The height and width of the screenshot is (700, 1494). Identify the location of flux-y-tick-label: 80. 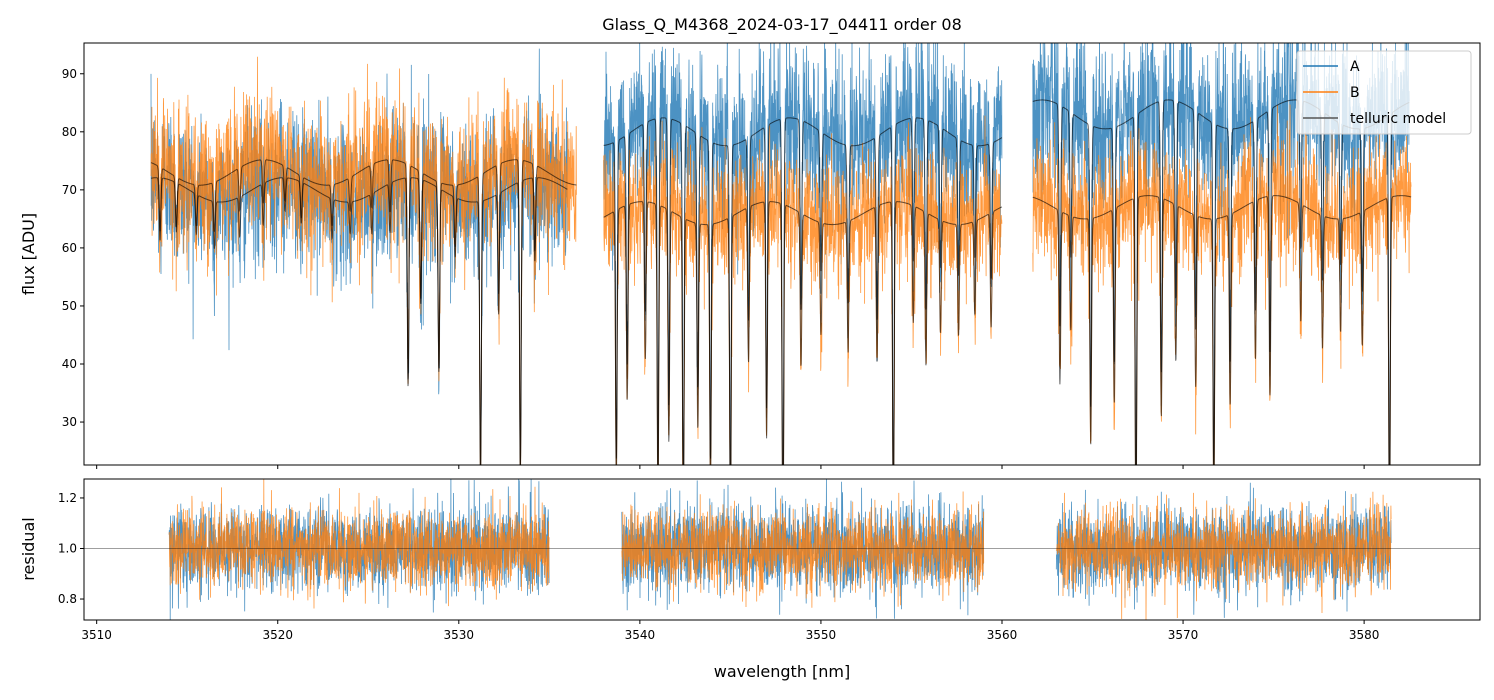
(69, 132).